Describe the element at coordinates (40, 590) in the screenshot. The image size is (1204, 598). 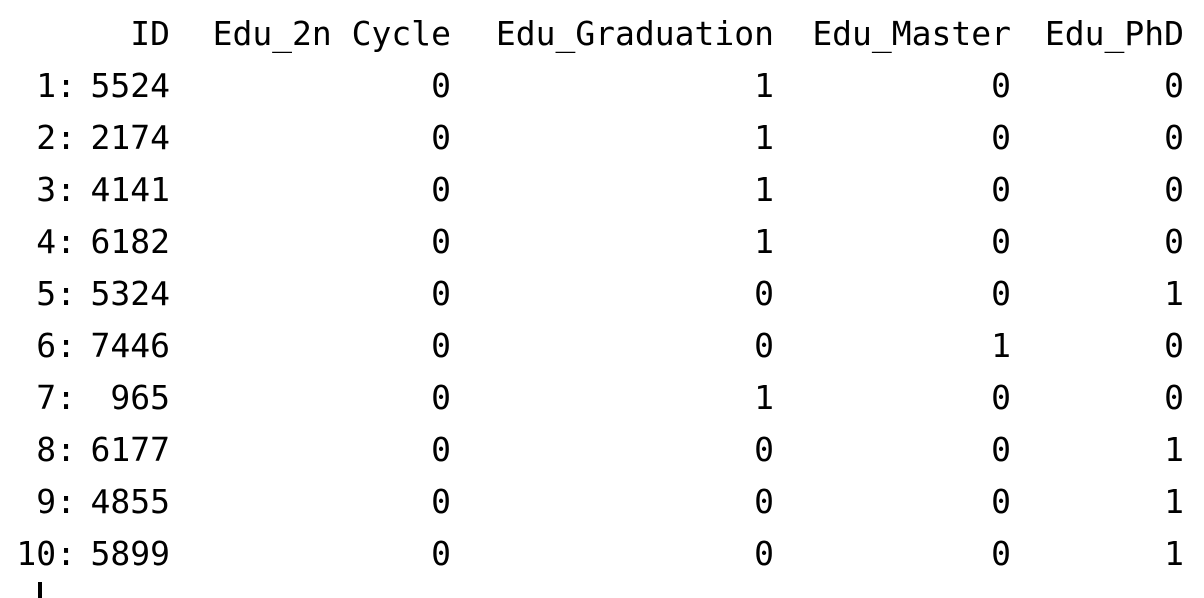
I see `text-cursor` at that location.